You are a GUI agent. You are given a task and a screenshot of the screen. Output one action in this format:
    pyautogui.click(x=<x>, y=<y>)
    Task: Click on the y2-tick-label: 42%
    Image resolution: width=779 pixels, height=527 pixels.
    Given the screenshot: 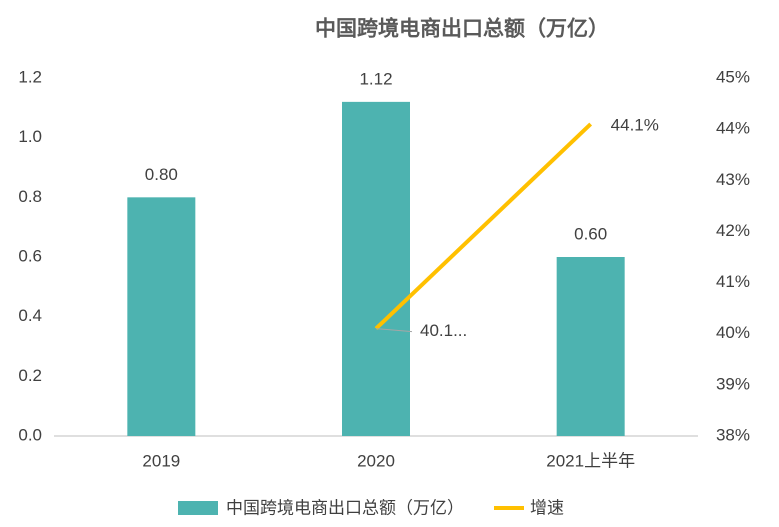 What is the action you would take?
    pyautogui.click(x=733, y=230)
    